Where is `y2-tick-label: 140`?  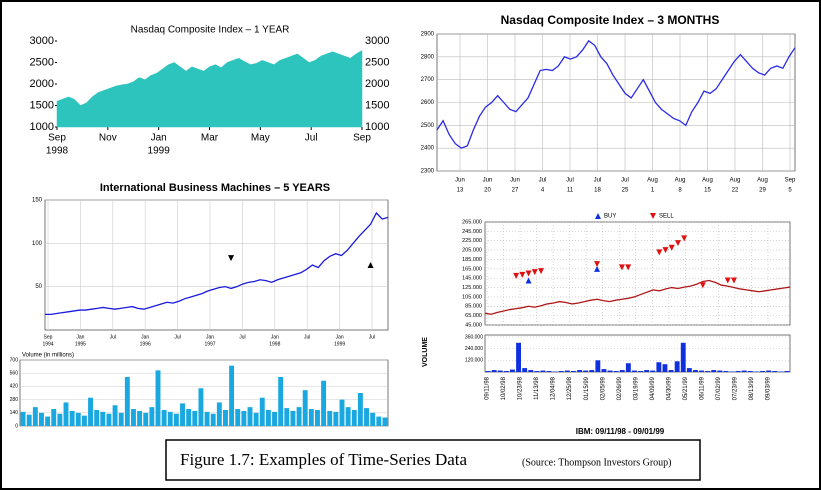
y2-tick-label: 140 is located at coordinates (14, 413).